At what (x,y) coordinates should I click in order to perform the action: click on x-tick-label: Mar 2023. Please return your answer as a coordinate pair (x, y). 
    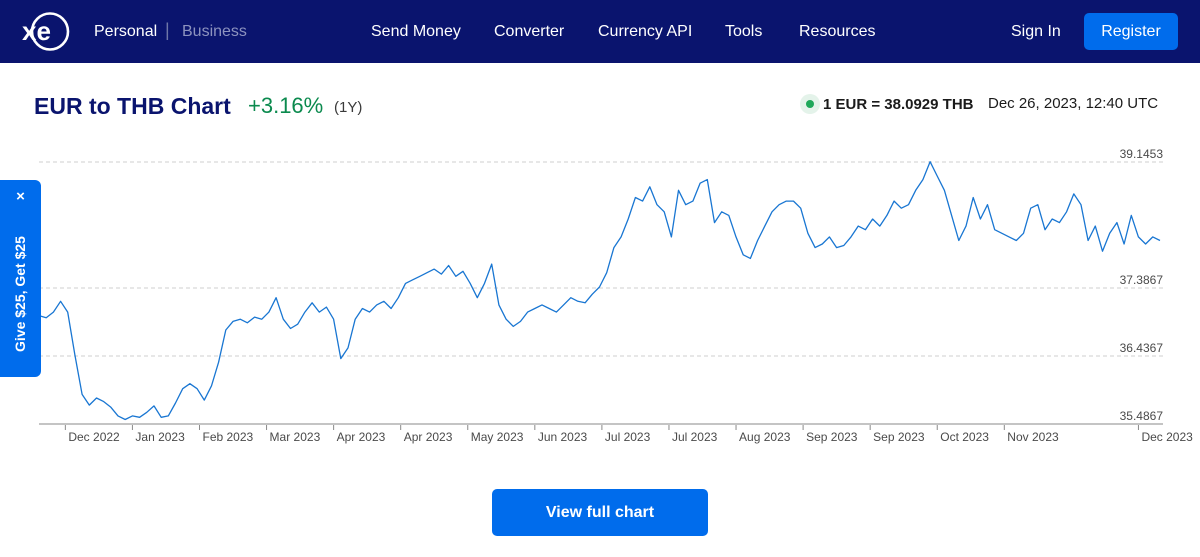
    Looking at the image, I should click on (295, 437).